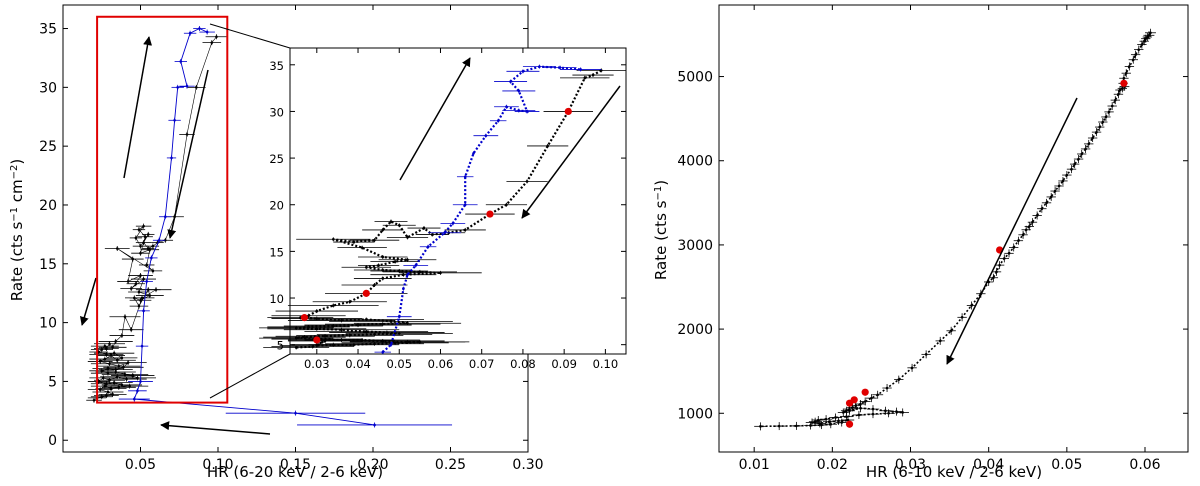 This screenshot has width=1200, height=486. What do you see at coordinates (450, 465) in the screenshot?
I see `left-xtick-label: 0.25` at bounding box center [450, 465].